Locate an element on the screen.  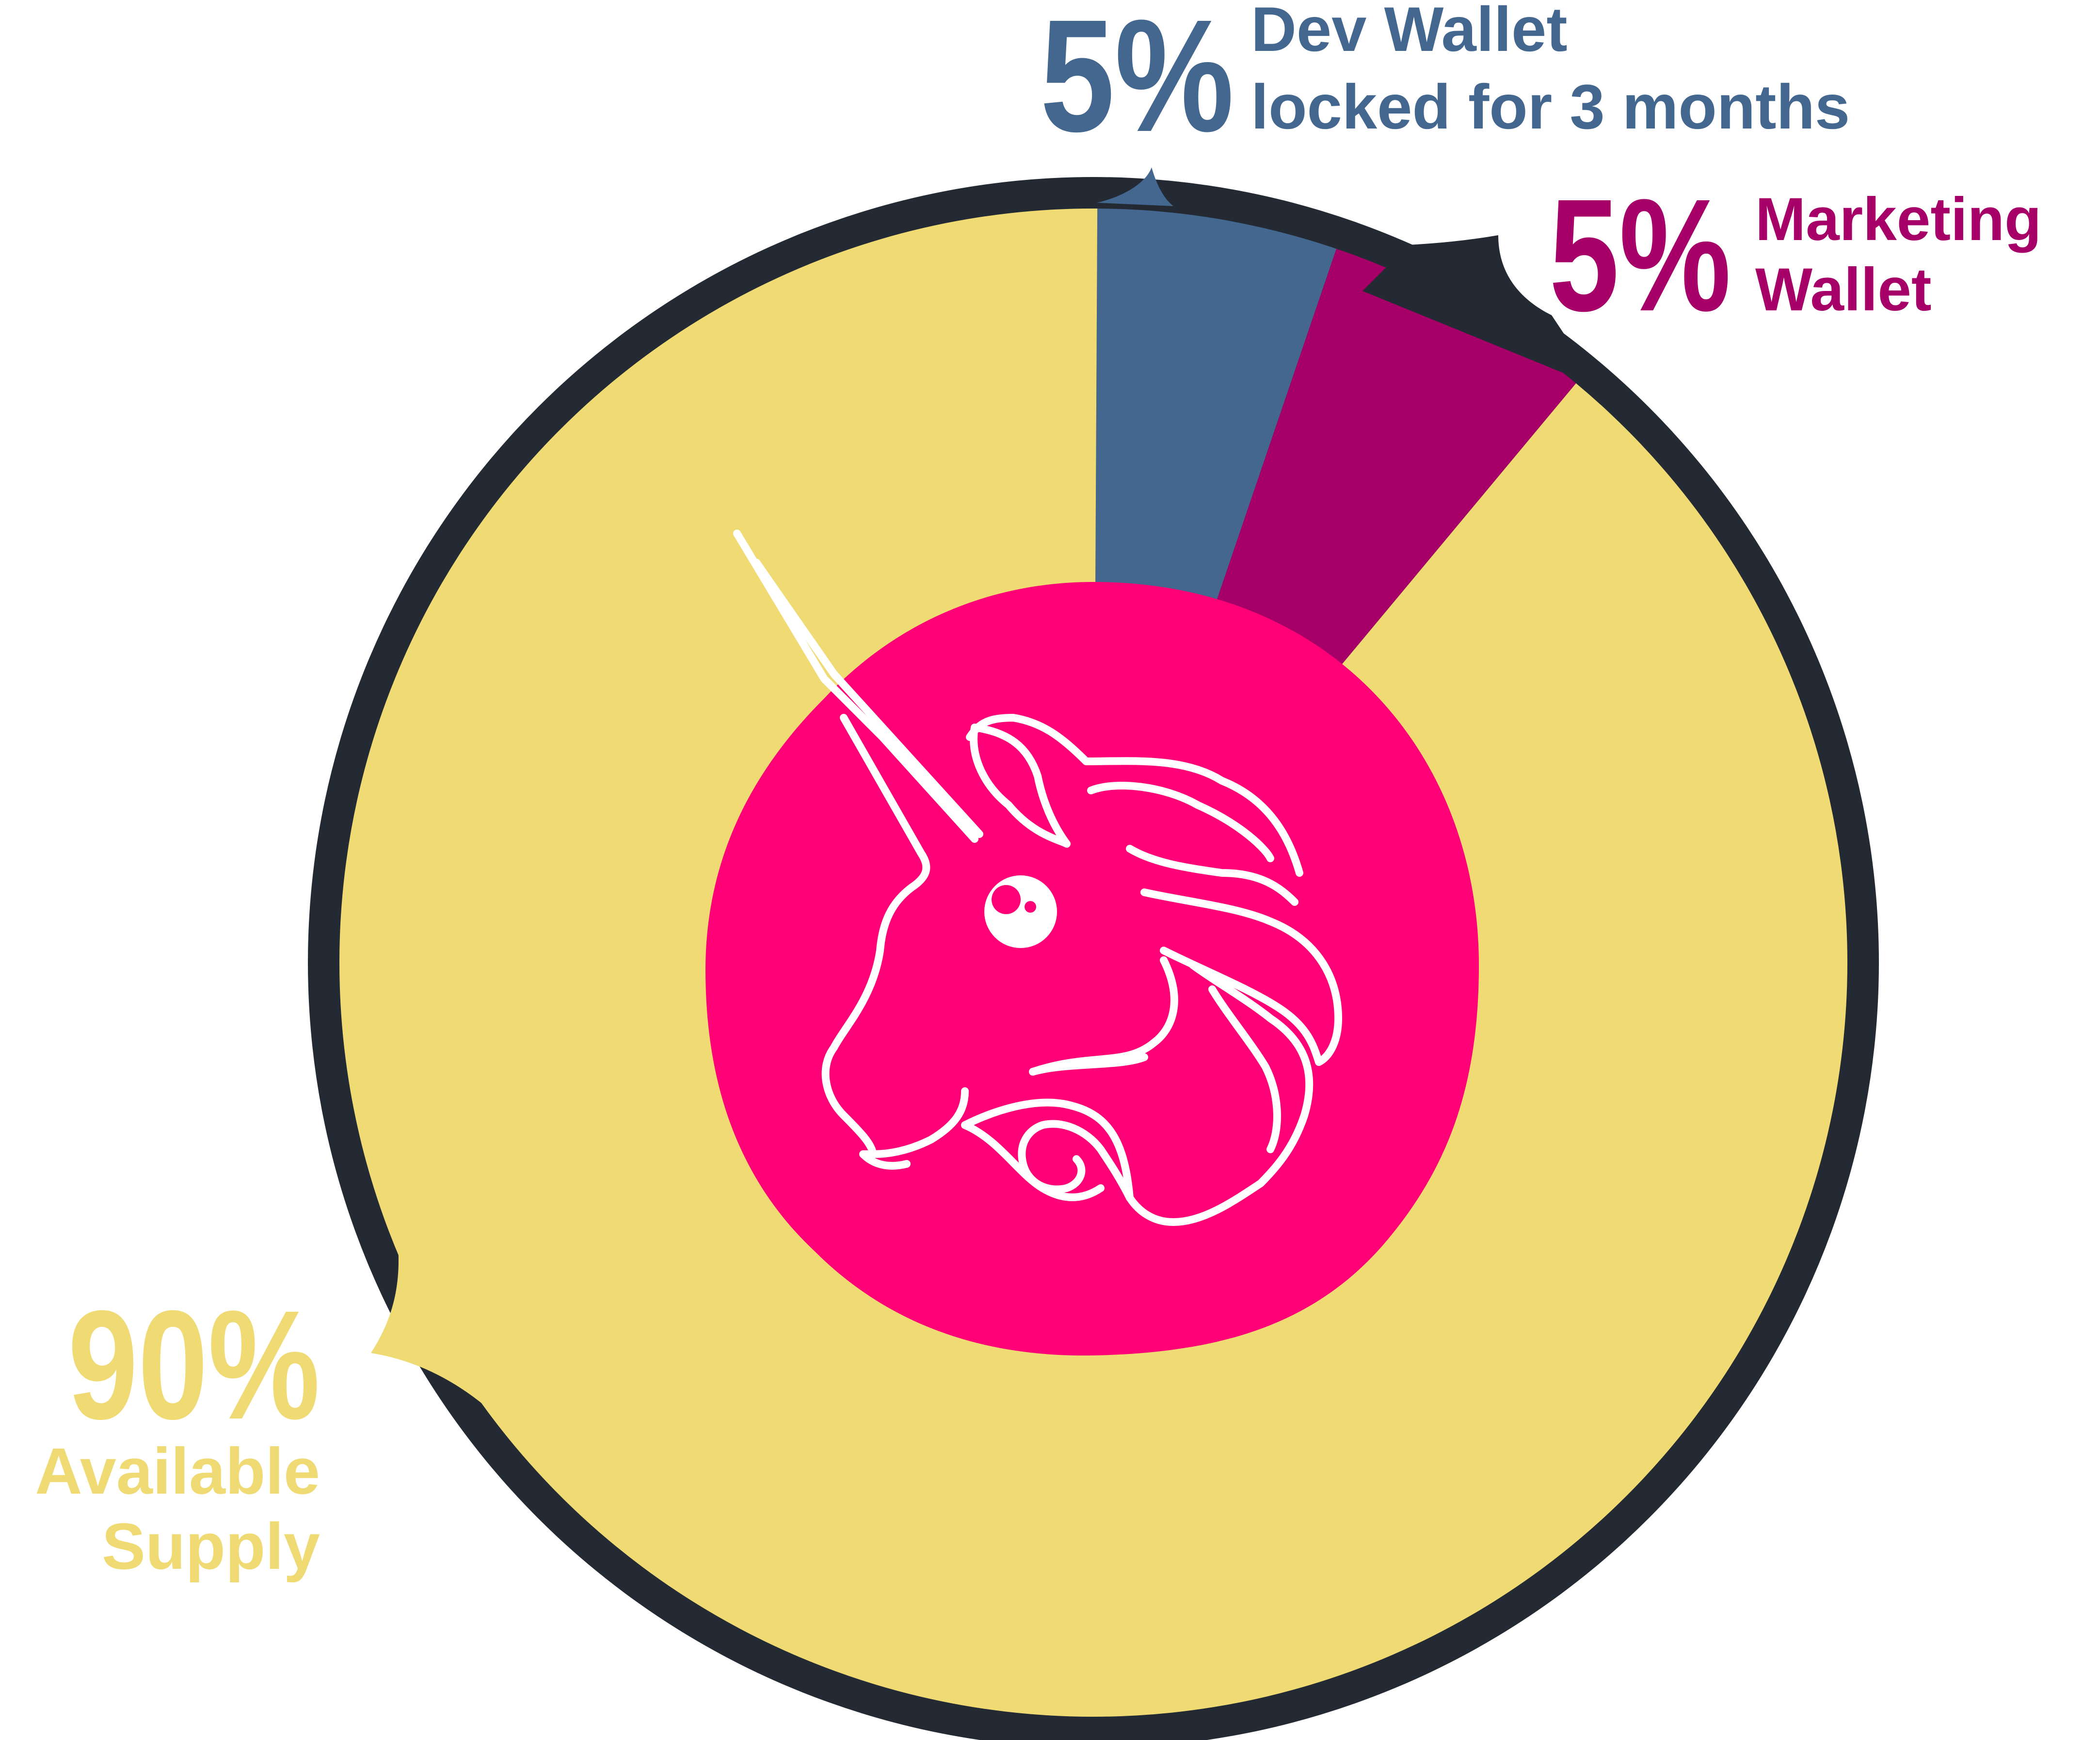
dev-wallet-label: 5% Dev Wallet locked for 3 months is located at coordinates (1445, 82).